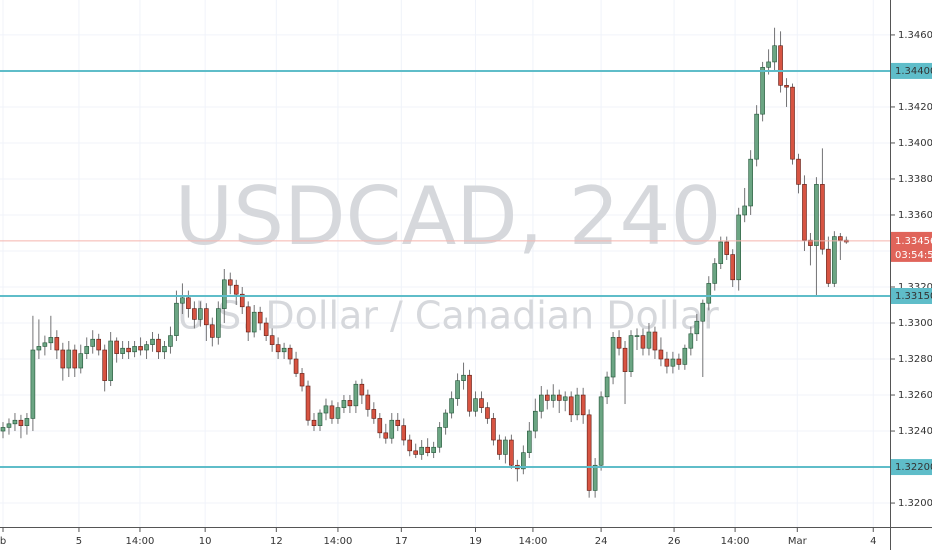 This screenshot has width=932, height=550. I want to click on x-tick-label: 19, so click(475, 541).